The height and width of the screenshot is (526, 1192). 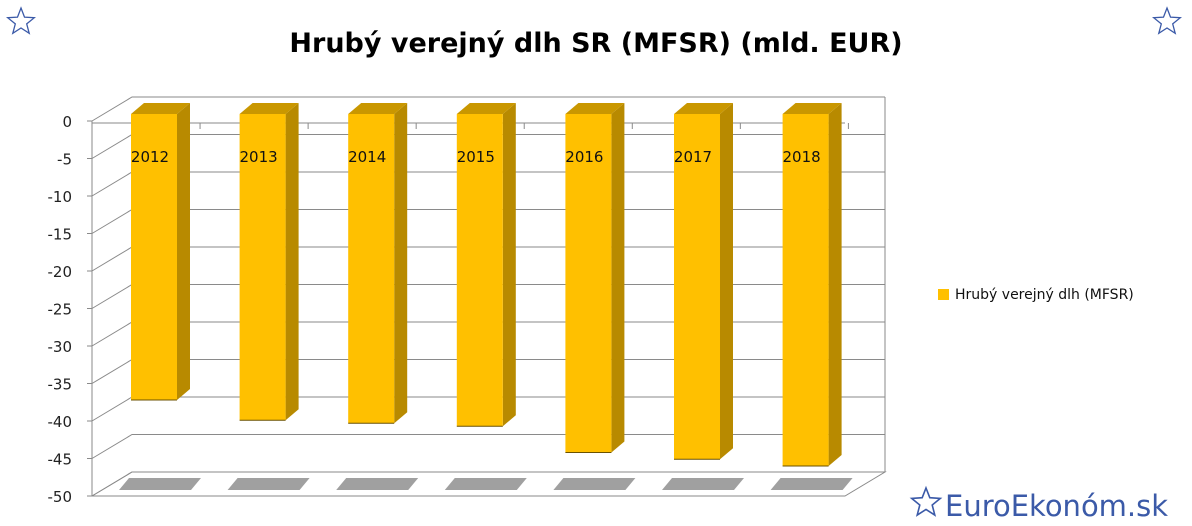 I want to click on category-label: 2012, so click(x=150, y=157).